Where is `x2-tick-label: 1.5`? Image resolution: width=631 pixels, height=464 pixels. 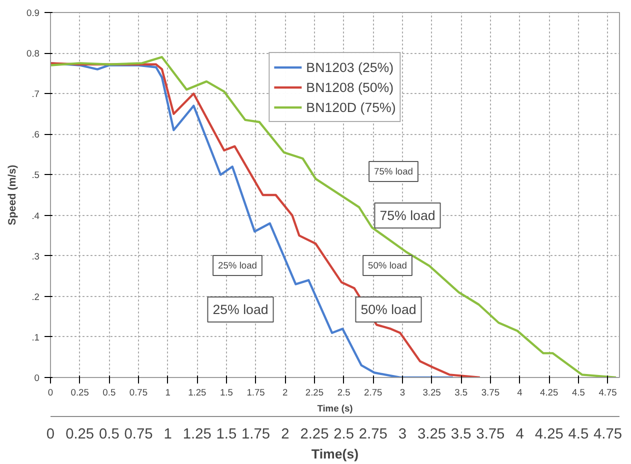
x2-tick-label: 1.5 is located at coordinates (226, 434).